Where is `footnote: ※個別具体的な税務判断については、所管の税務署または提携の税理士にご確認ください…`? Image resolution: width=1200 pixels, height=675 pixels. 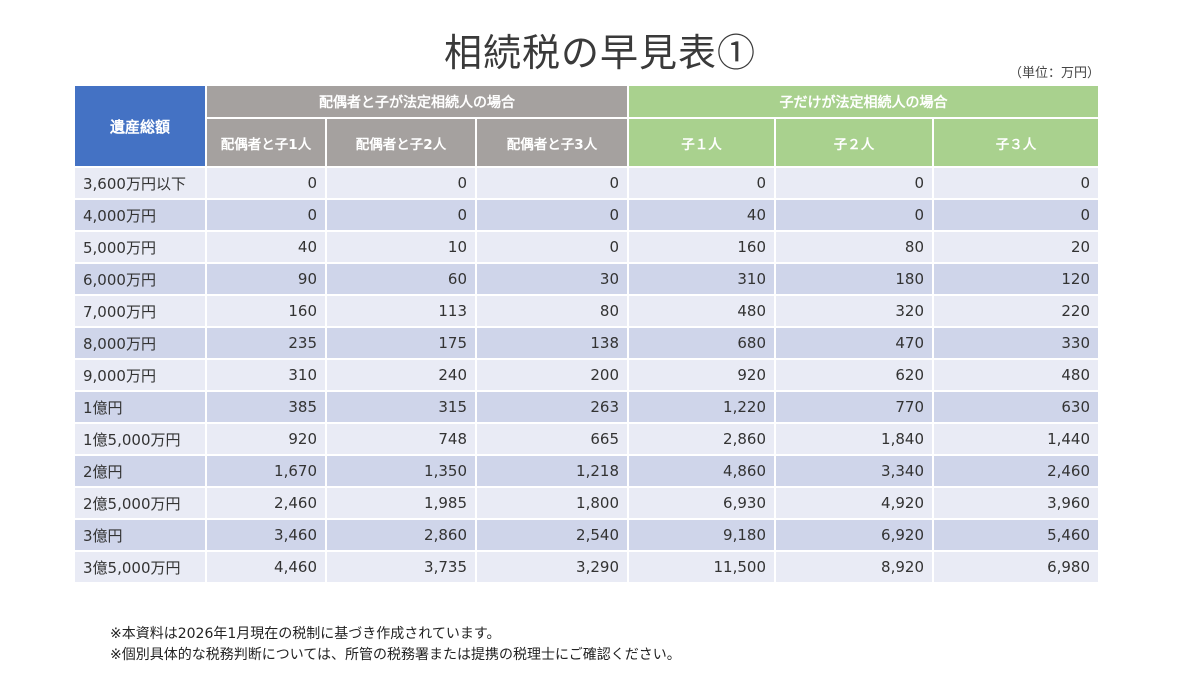
footnote: ※個別具体的な税務判断については、所管の税務署または提携の税理士にご確認ください… is located at coordinates (395, 655).